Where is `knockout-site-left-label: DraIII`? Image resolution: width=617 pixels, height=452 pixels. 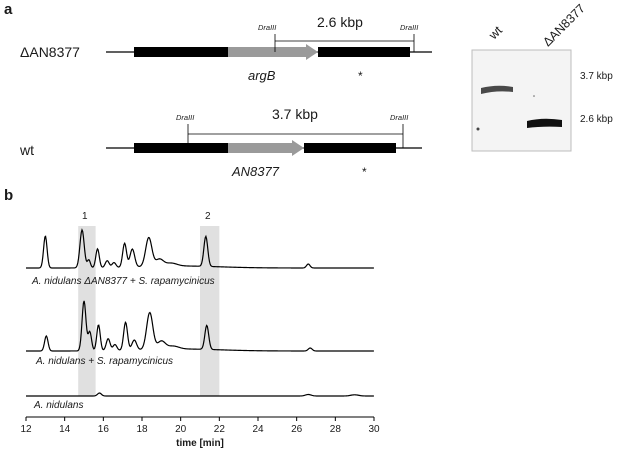
knockout-site-left-label: DraIII is located at coordinates (267, 27).